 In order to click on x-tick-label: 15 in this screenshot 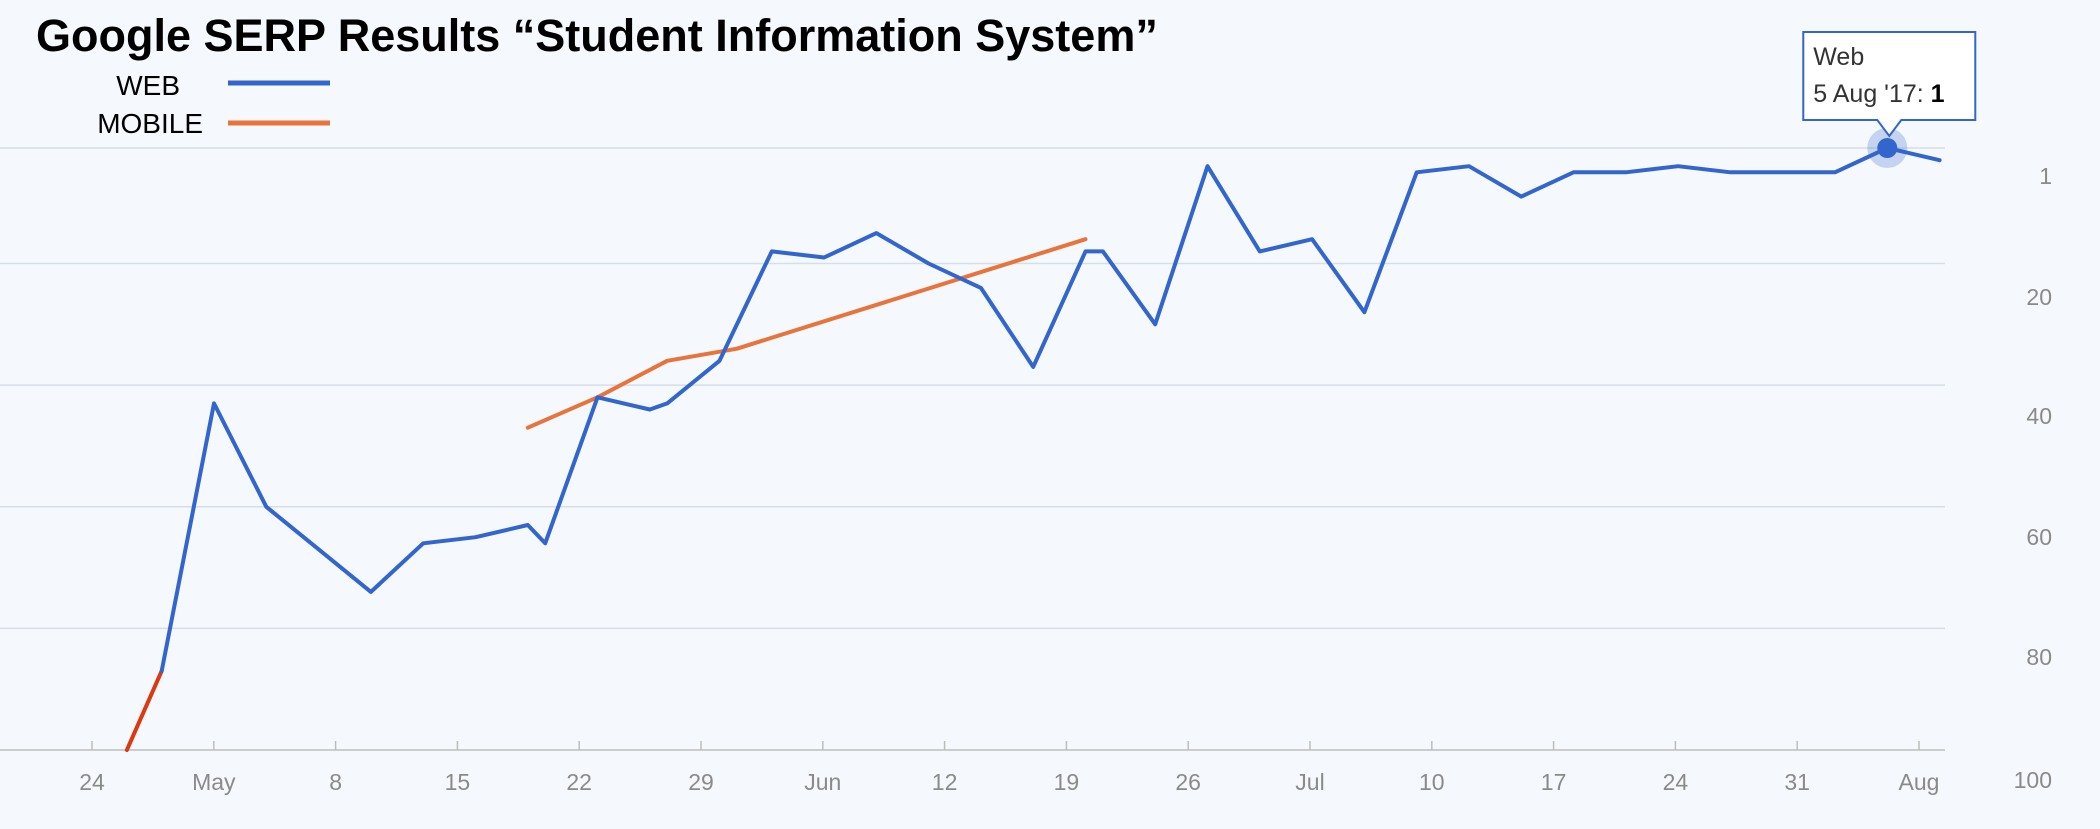, I will do `click(458, 782)`.